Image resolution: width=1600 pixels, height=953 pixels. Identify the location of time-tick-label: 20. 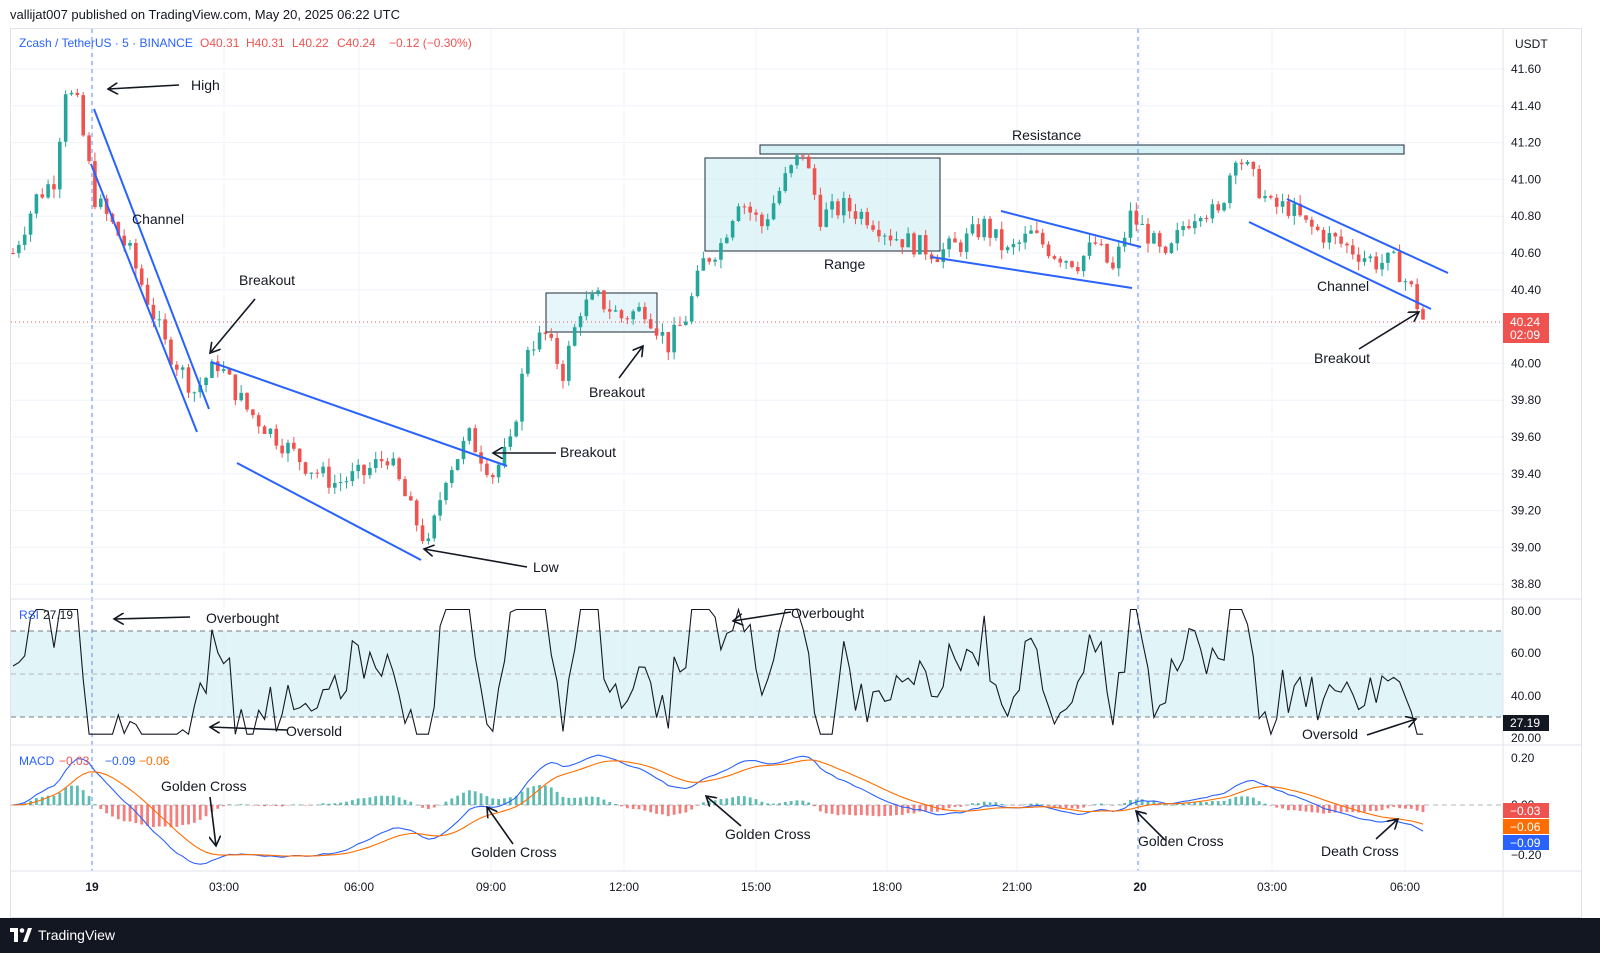
(1140, 887).